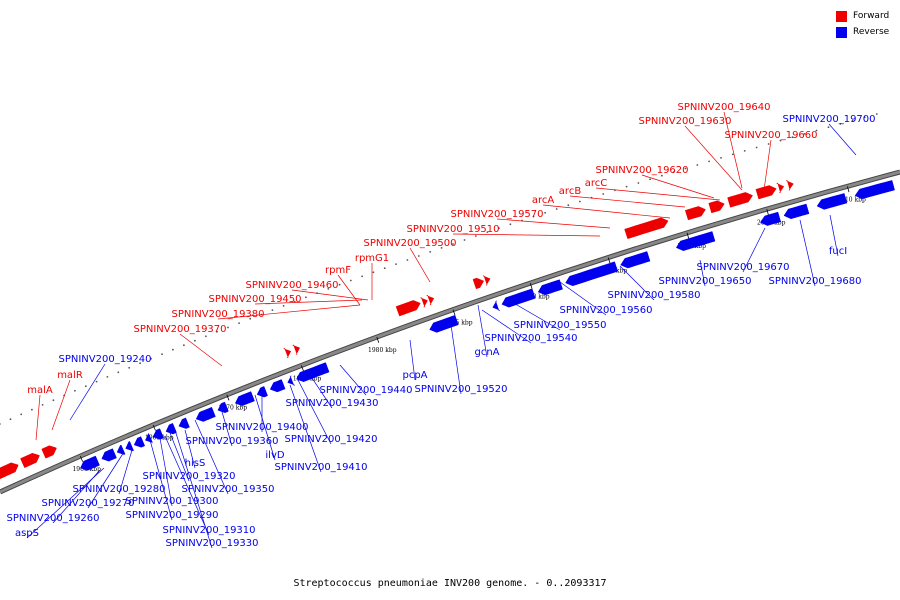 Image resolution: width=900 pixels, height=600 pixels. What do you see at coordinates (535, 296) in the screenshot?
I see `tick-label-1990-kbp: 1990 kbp` at bounding box center [535, 296].